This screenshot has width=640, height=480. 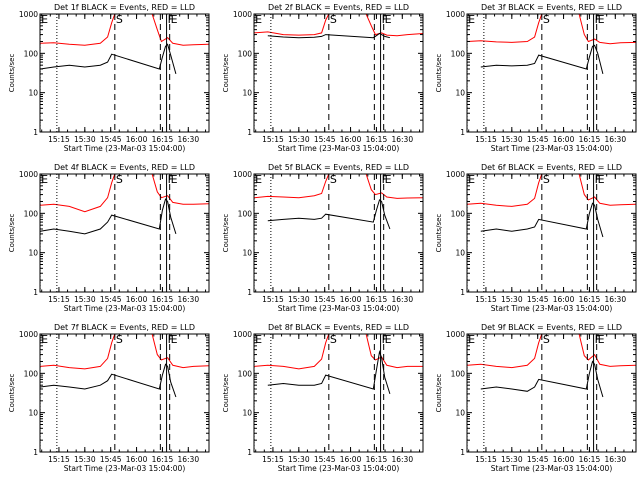 I want to click on panel-title: Det 9f BLACK = Events, RED = LLD, so click(x=551, y=327).